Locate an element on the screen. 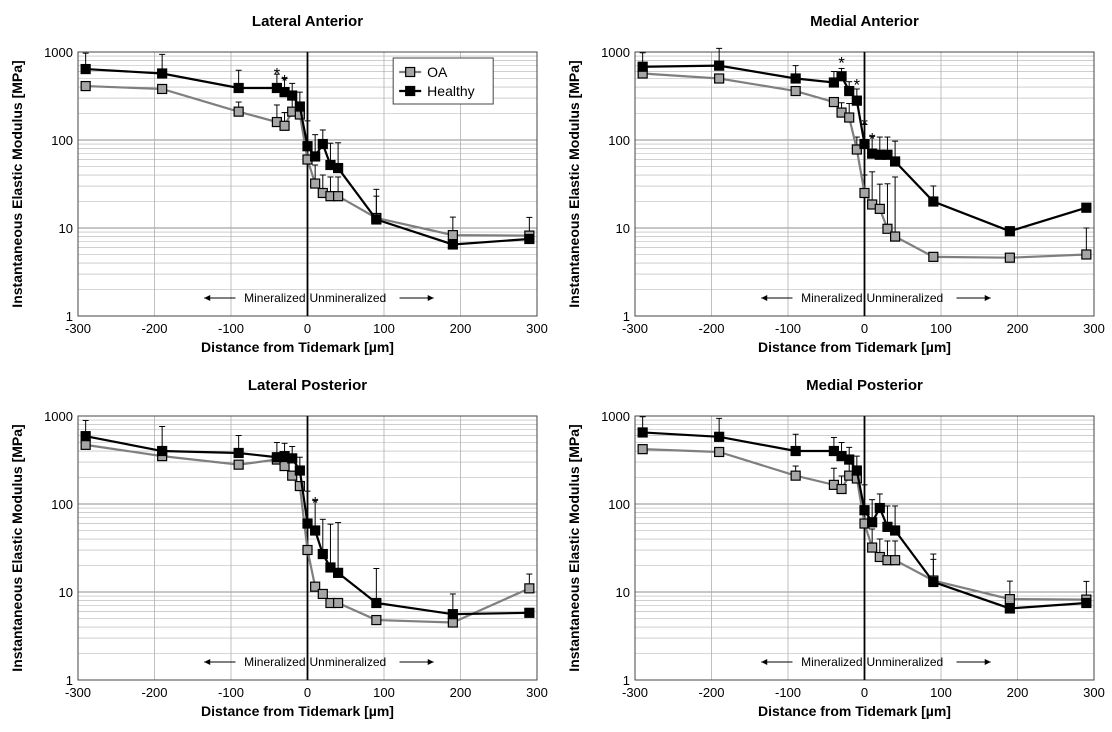 The height and width of the screenshot is (732, 1112). chart-title: Lateral Posterior is located at coordinates (307, 385).